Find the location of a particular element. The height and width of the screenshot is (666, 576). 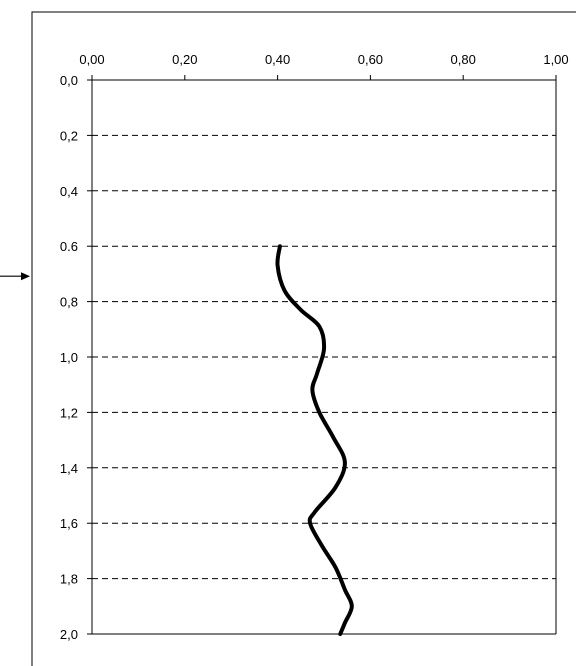

y-tick-label: 1,6 is located at coordinates (69, 523).